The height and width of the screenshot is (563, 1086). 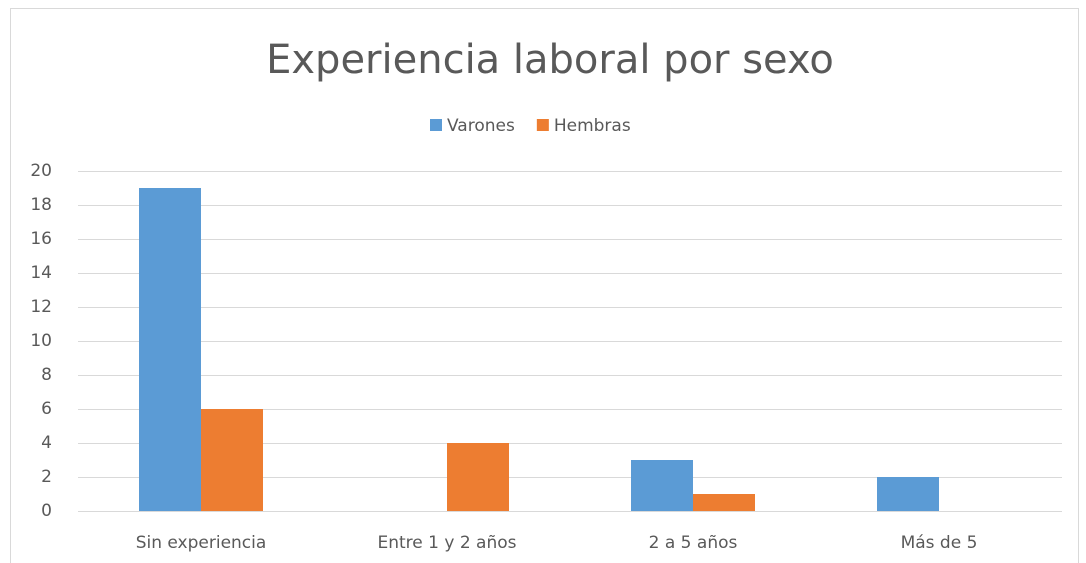 What do you see at coordinates (41, 239) in the screenshot?
I see `y-tick-label: 16` at bounding box center [41, 239].